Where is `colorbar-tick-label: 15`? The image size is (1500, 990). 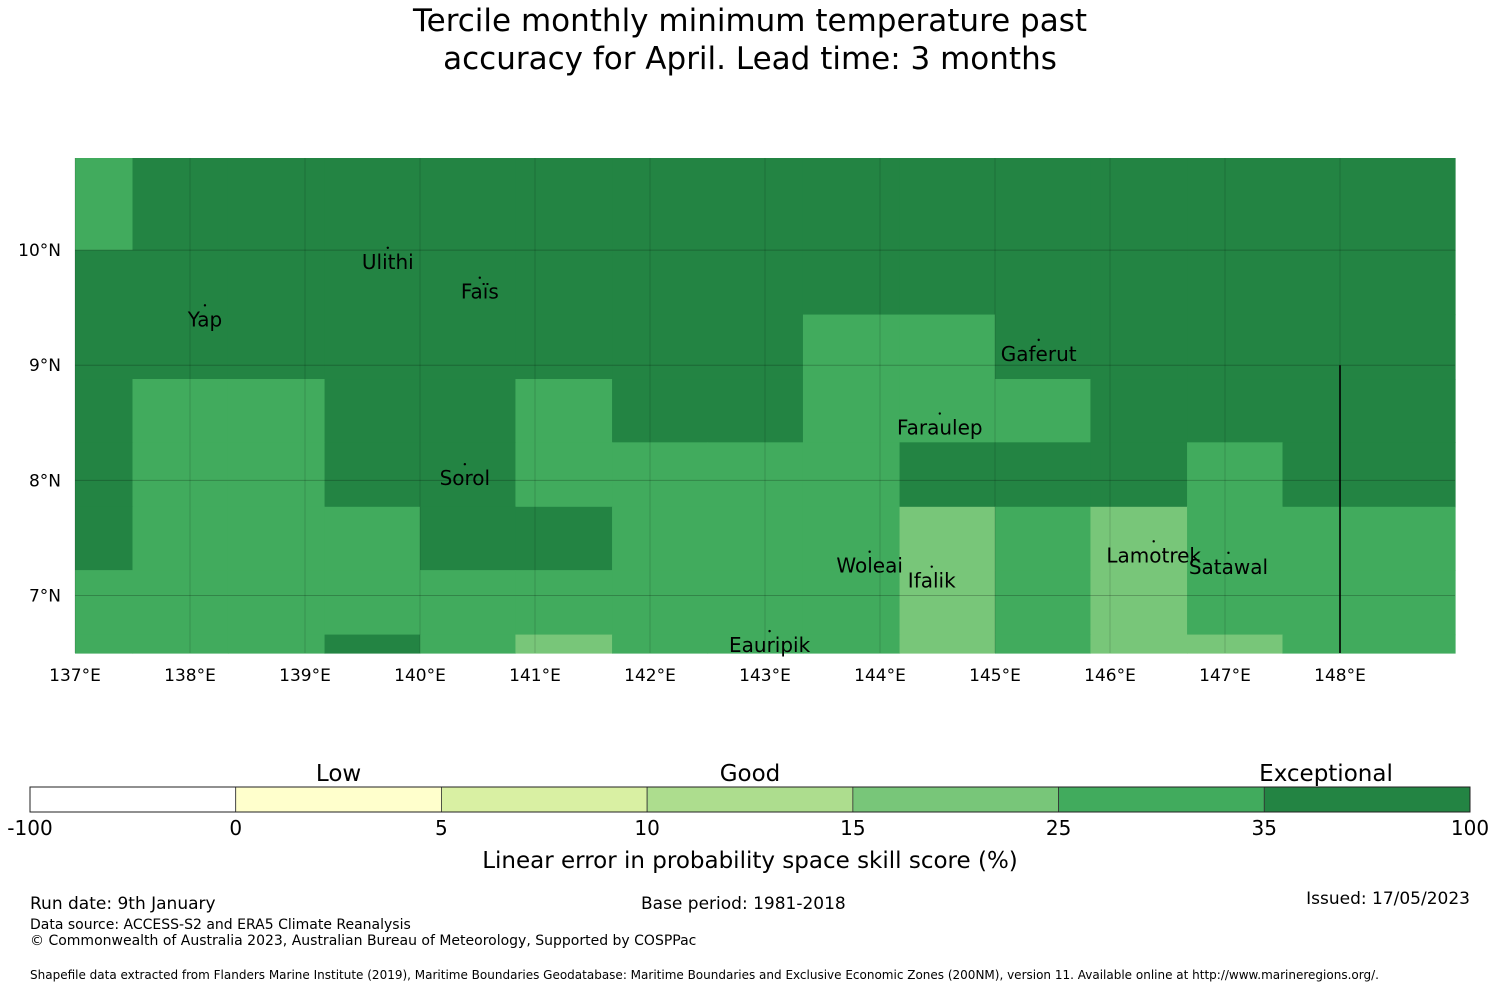 colorbar-tick-label: 15 is located at coordinates (852, 828).